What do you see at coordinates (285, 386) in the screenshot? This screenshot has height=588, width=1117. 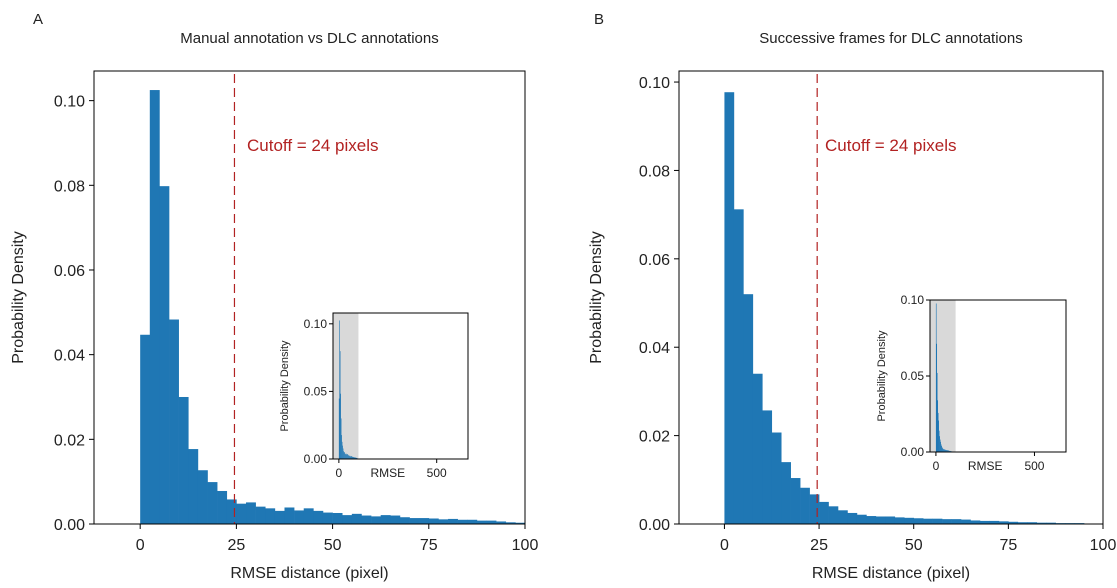 I see `inset-y-axis-label: Probability Density` at bounding box center [285, 386].